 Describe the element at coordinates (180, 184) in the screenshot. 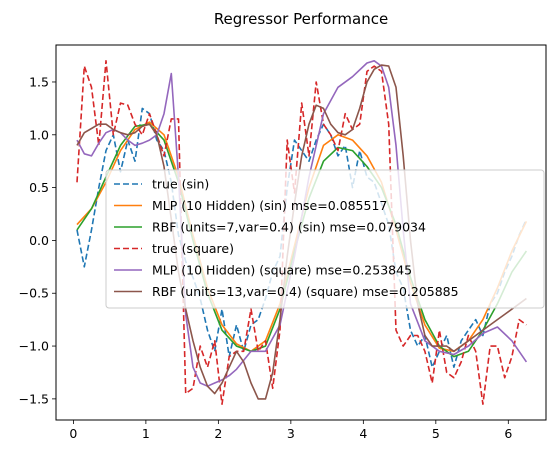

I see `legend-label: true (sin)` at that location.